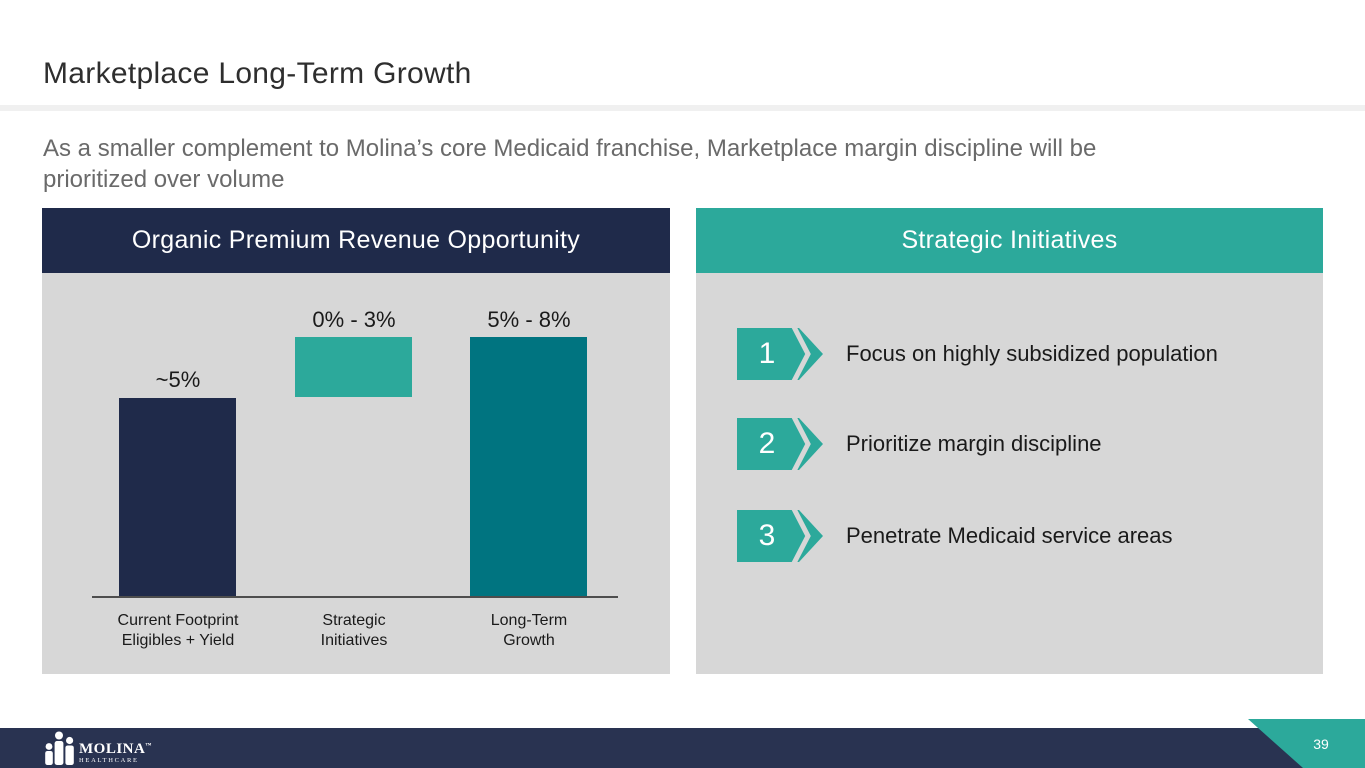  What do you see at coordinates (356, 240) in the screenshot?
I see `left-panel-header: Organic Premium Revenue Opportunity` at bounding box center [356, 240].